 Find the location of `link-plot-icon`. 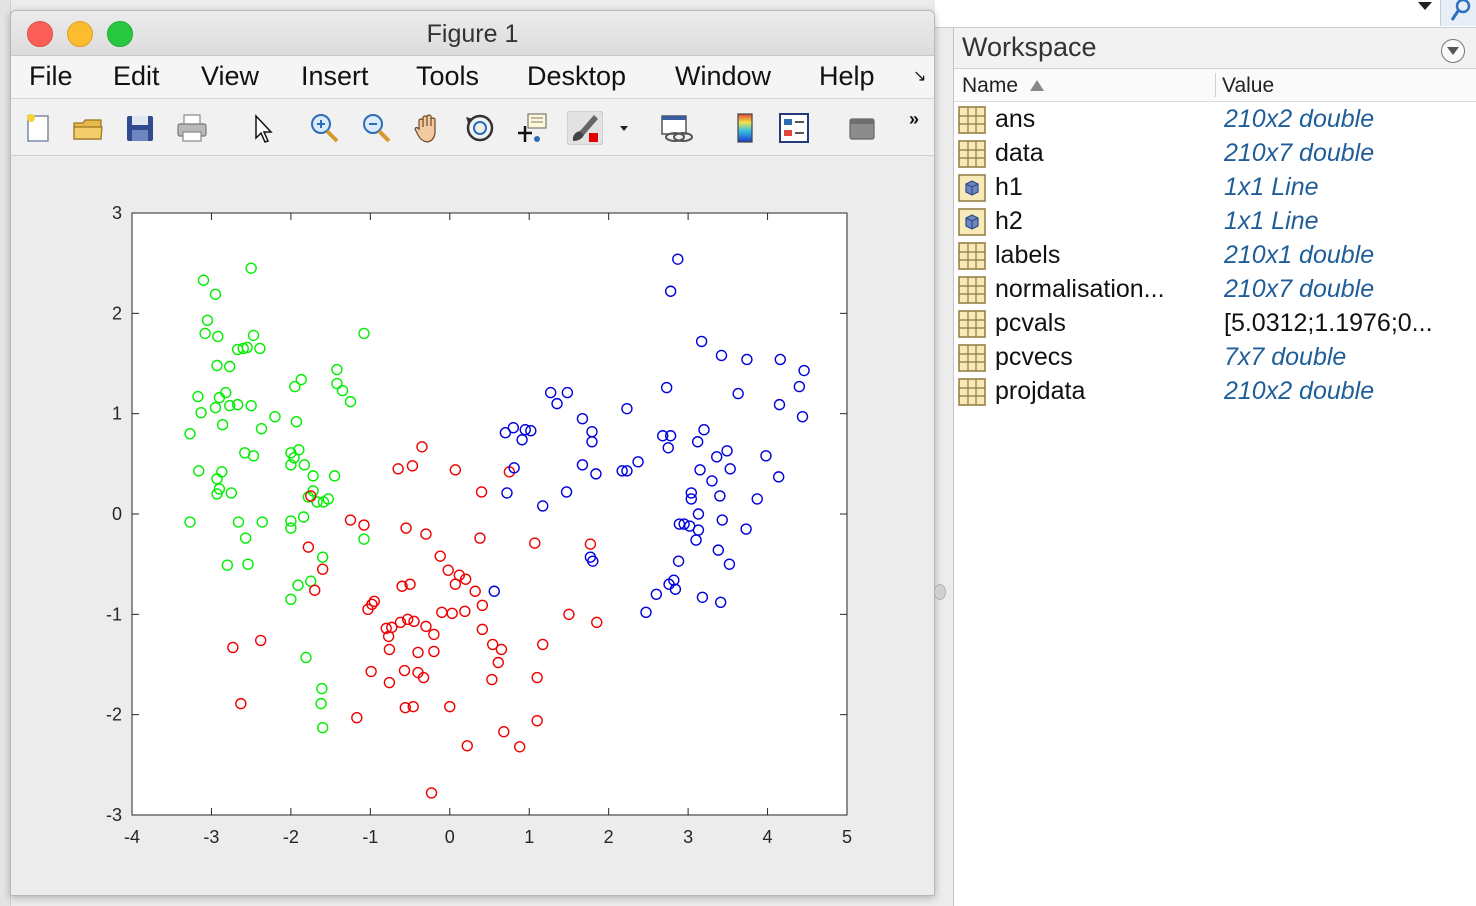

link-plot-icon is located at coordinates (676, 128).